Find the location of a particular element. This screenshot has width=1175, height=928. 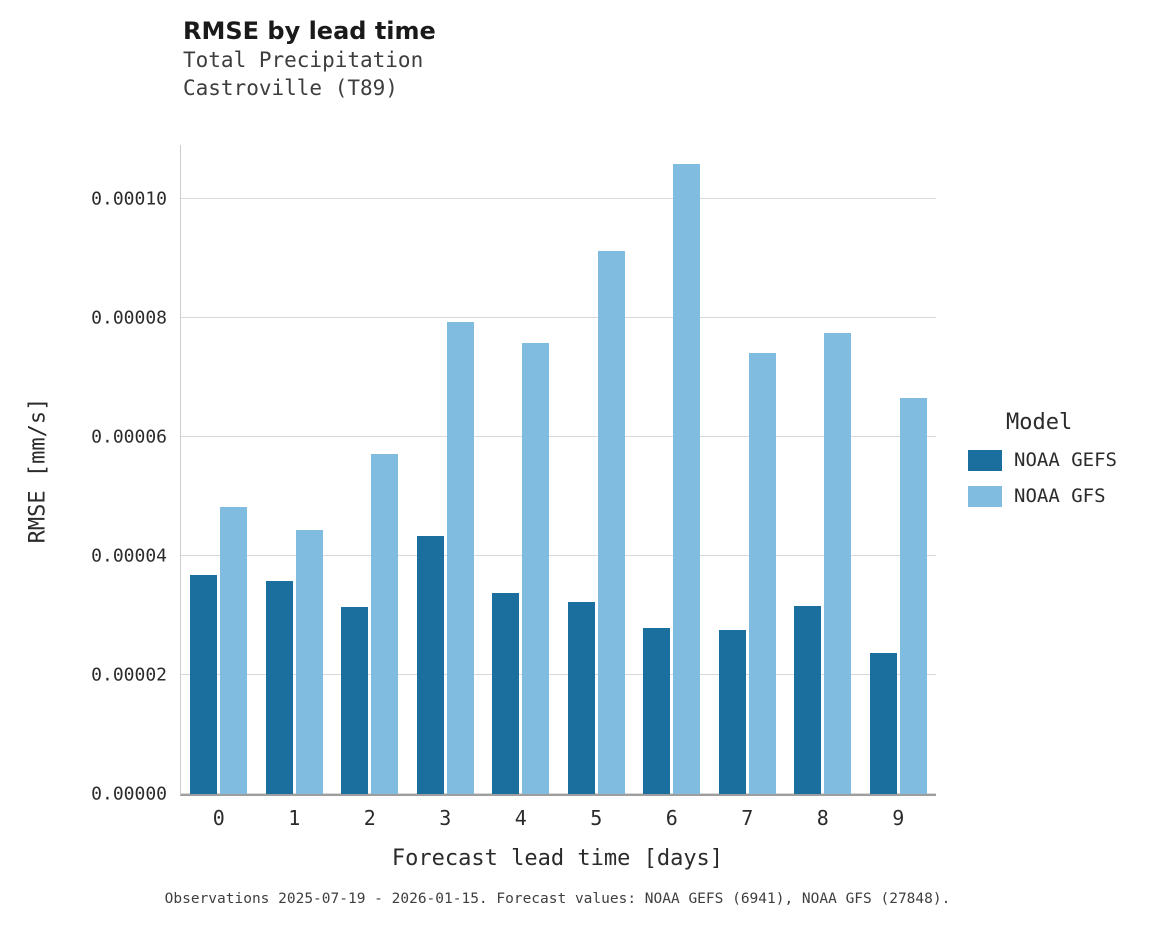

y-tick-label: 0.00002 is located at coordinates (129, 675).